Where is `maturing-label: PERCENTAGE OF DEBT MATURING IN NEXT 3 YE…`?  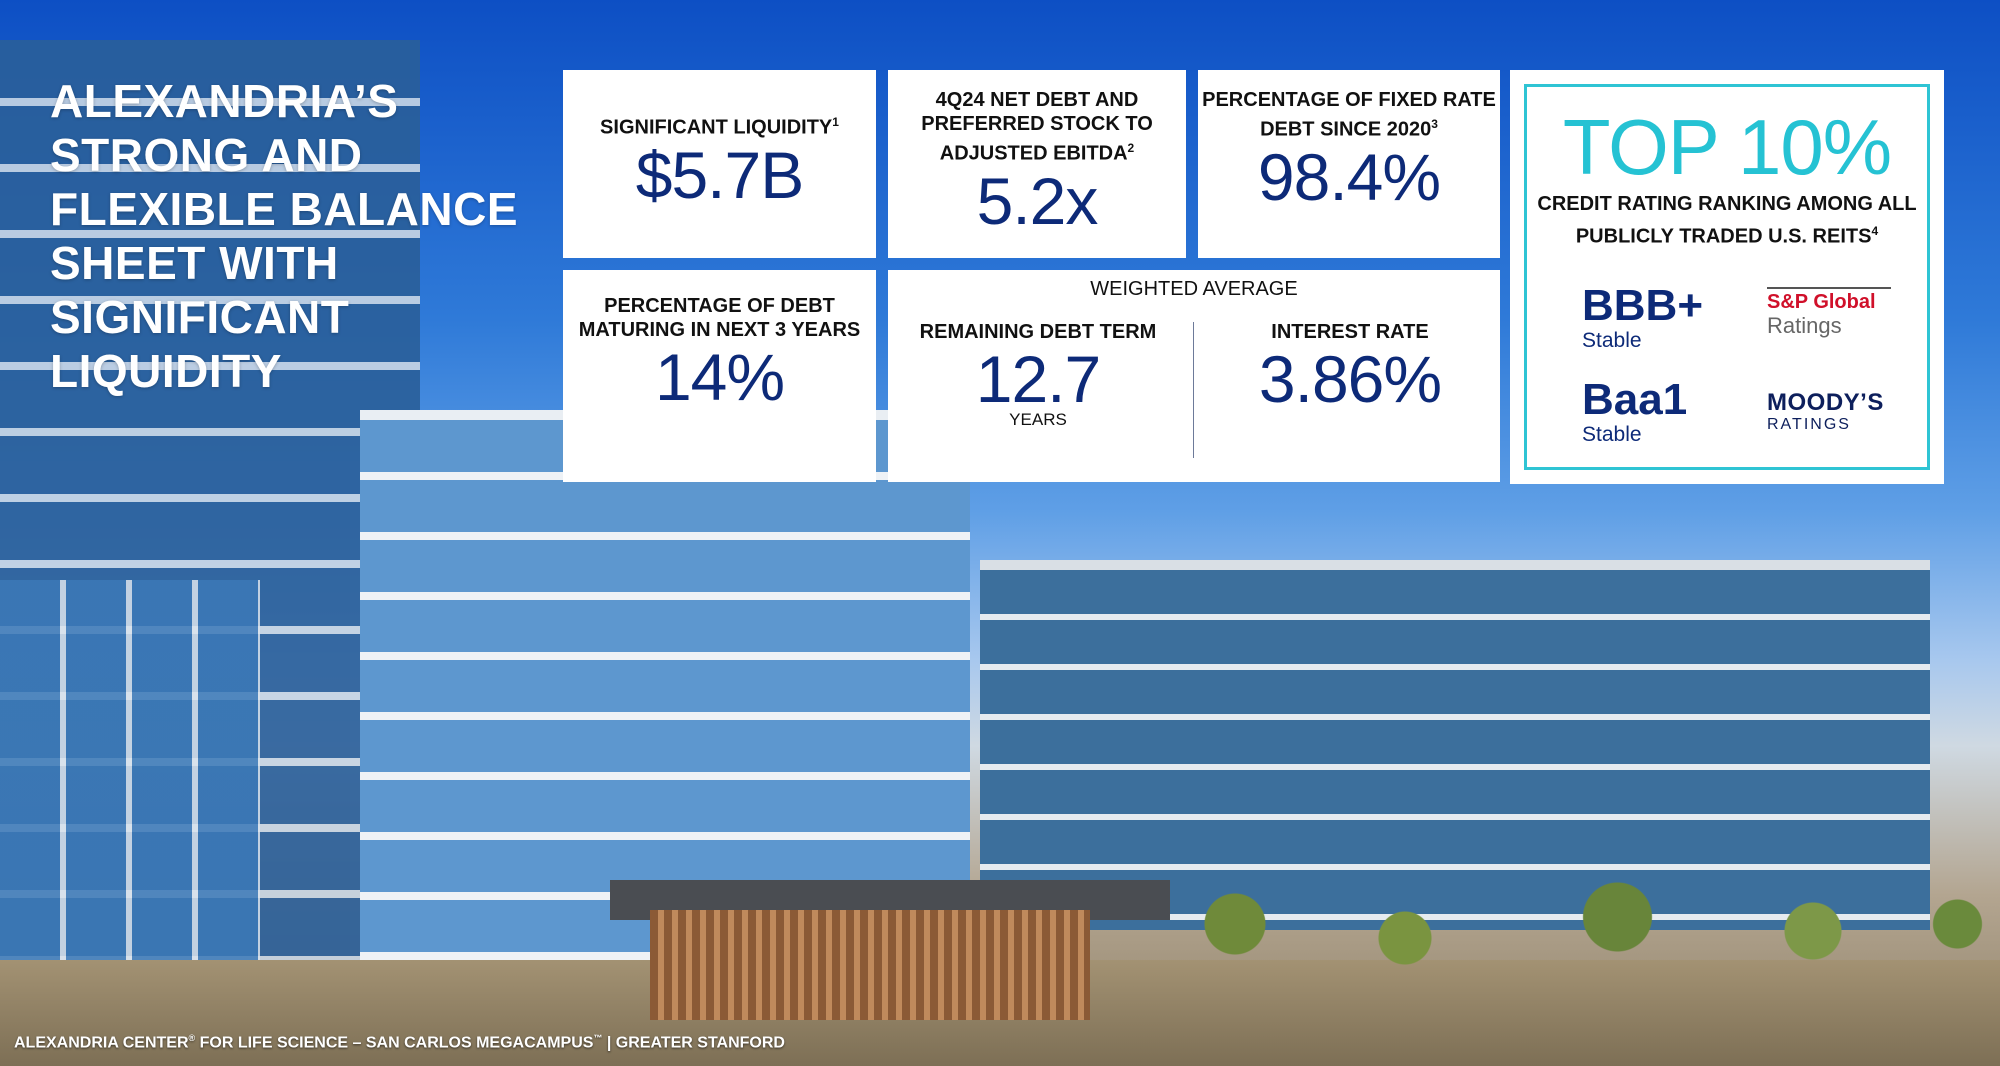
maturing-label: PERCENTAGE OF DEBT MATURING IN NEXT 3 YE… is located at coordinates (719, 318).